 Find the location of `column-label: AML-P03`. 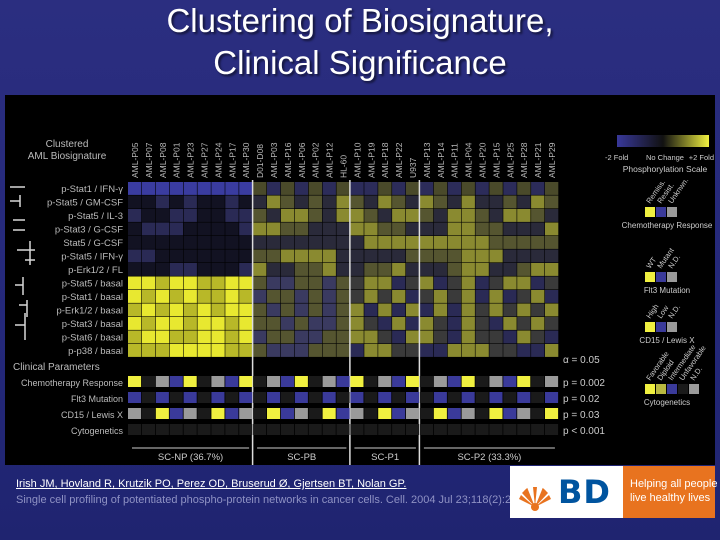

column-label: AML-P03 is located at coordinates (274, 160).